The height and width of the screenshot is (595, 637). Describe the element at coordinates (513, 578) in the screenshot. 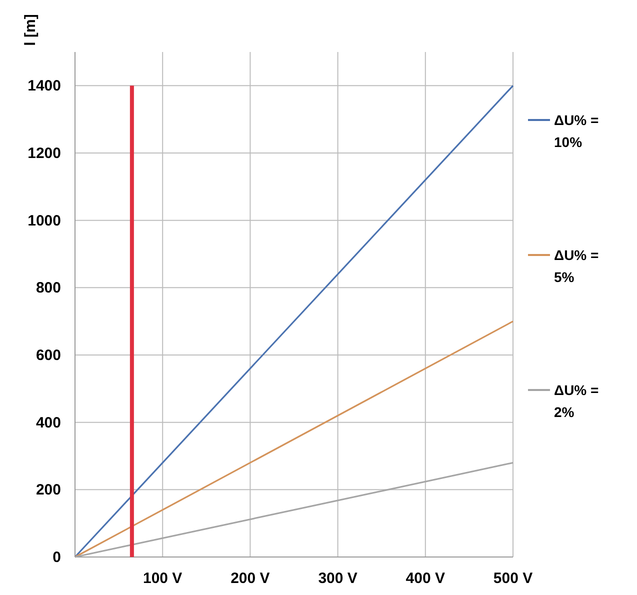

I see `x-tick-label: 500 V` at that location.